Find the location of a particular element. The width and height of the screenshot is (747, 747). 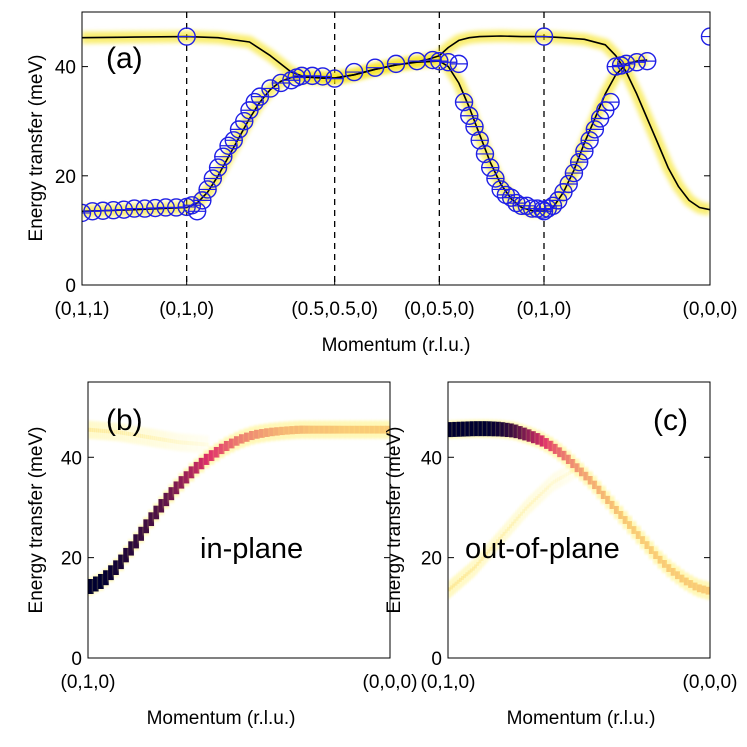

panel-b-ylabel: Energy transfer (meV) is located at coordinates (36, 520).